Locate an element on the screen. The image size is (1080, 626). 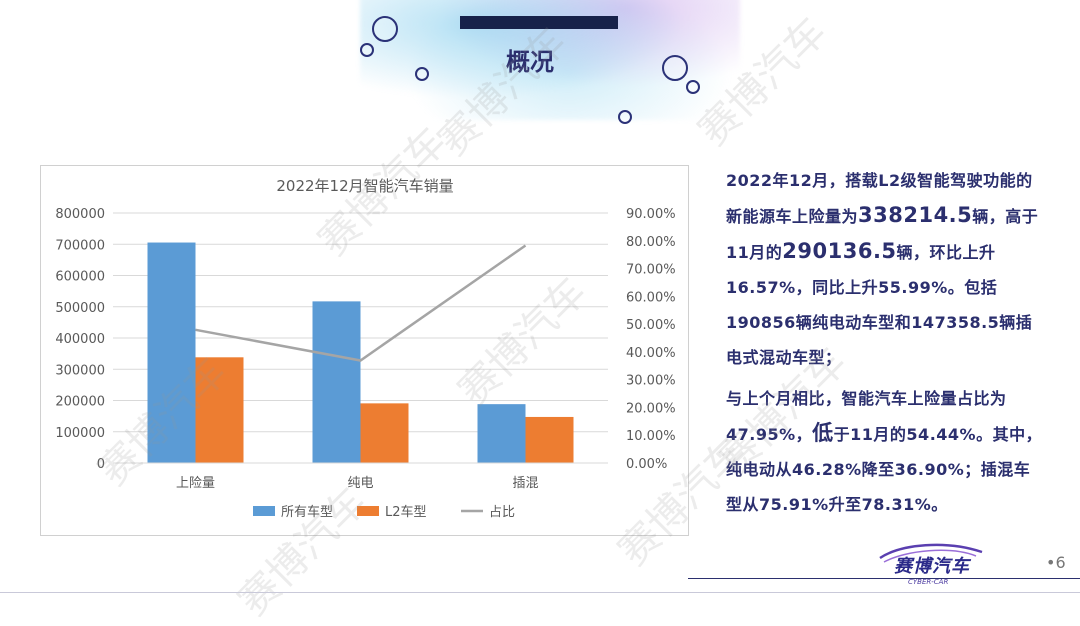
y-right-tick-label: 40.00% is located at coordinates (651, 353).